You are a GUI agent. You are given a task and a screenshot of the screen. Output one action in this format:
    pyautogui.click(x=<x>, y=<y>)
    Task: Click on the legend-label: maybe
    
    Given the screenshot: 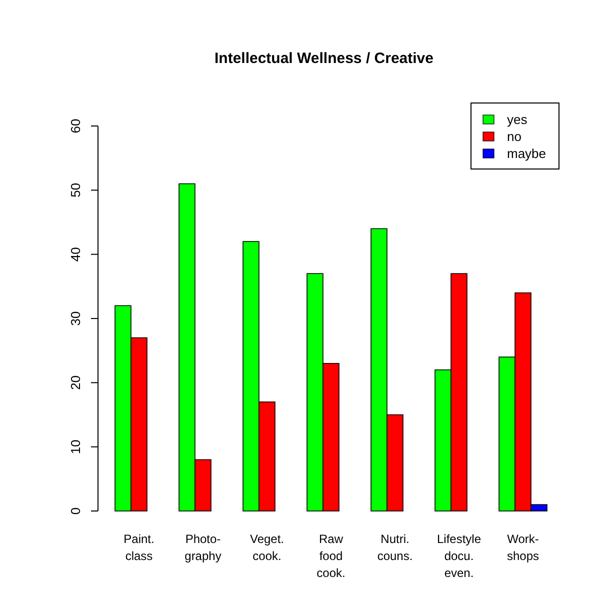 What is the action you would take?
    pyautogui.click(x=526, y=153)
    